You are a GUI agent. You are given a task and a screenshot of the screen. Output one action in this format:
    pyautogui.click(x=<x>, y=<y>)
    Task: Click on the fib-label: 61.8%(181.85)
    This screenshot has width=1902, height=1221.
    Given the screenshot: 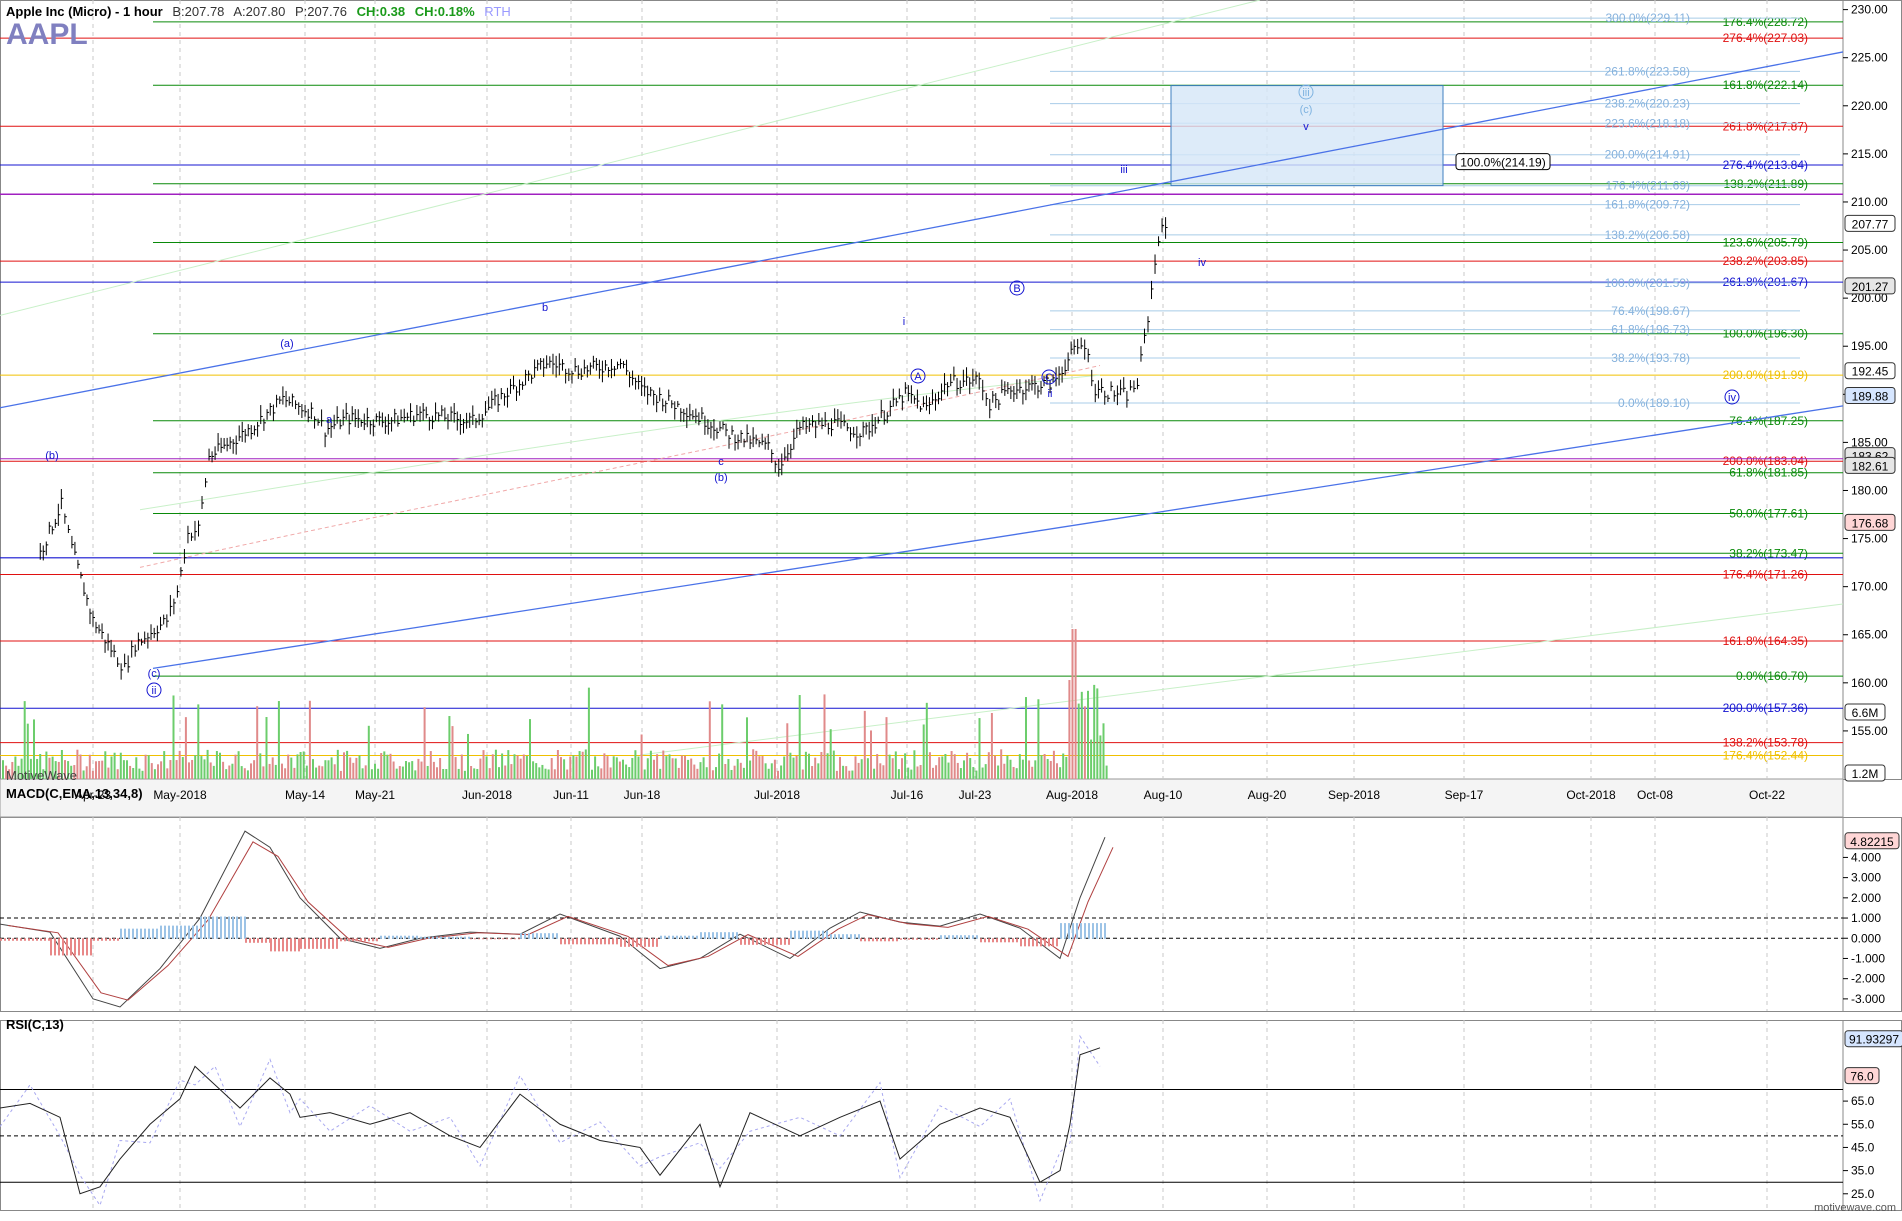 What is the action you would take?
    pyautogui.click(x=1768, y=473)
    